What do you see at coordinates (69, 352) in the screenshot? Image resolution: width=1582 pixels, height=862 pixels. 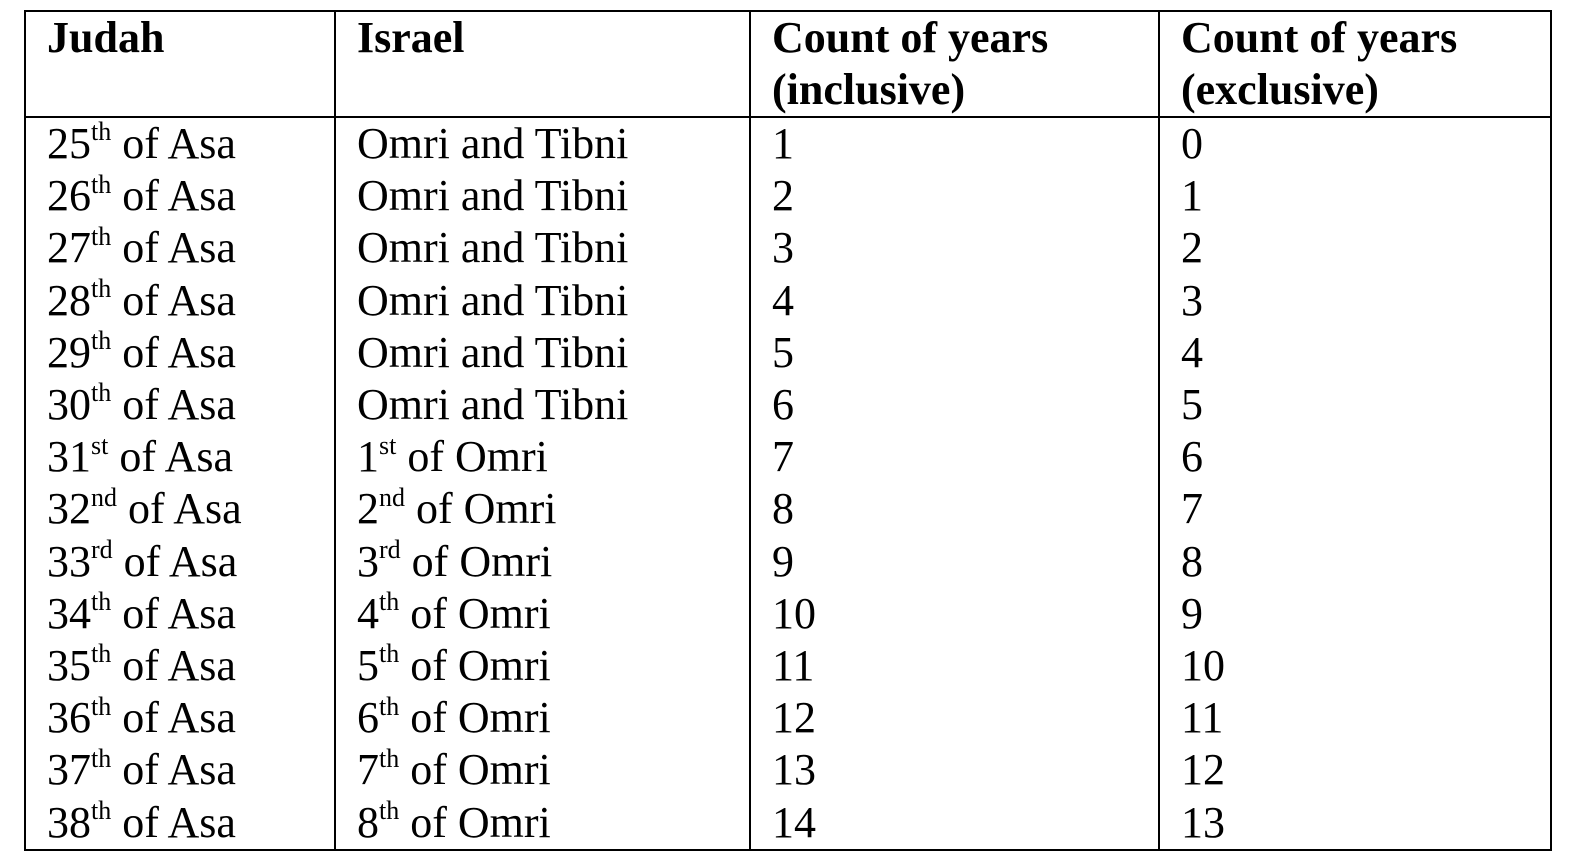 I see `judah-year-number: 29` at bounding box center [69, 352].